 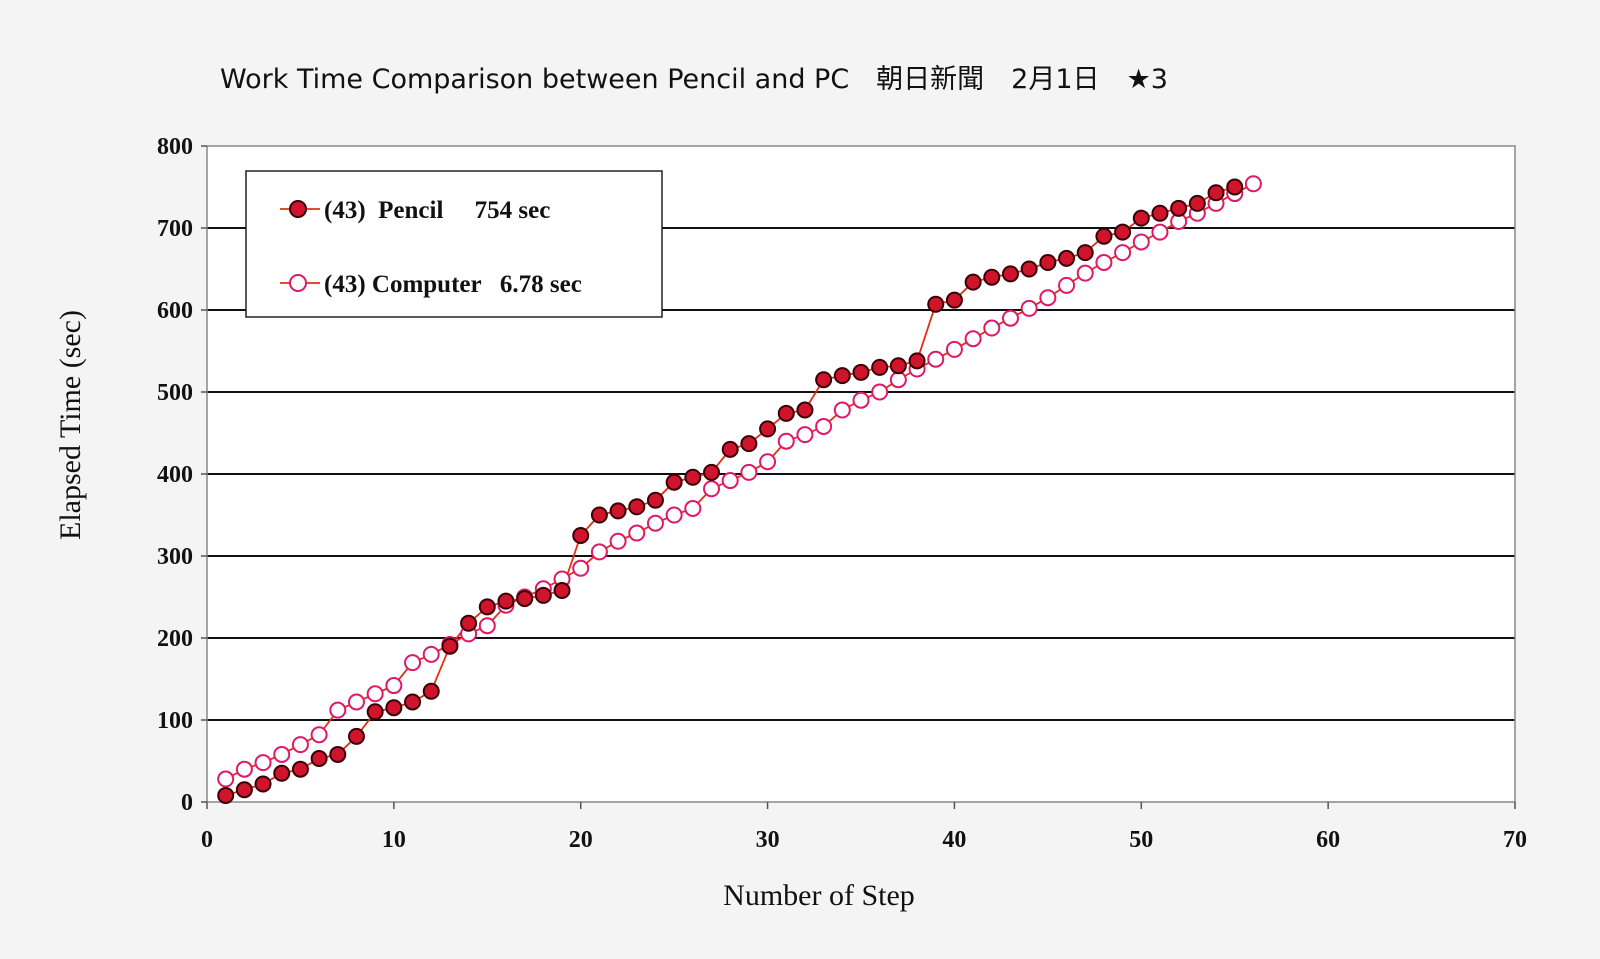 I want to click on x-tick-label-0: 0, so click(x=207, y=840).